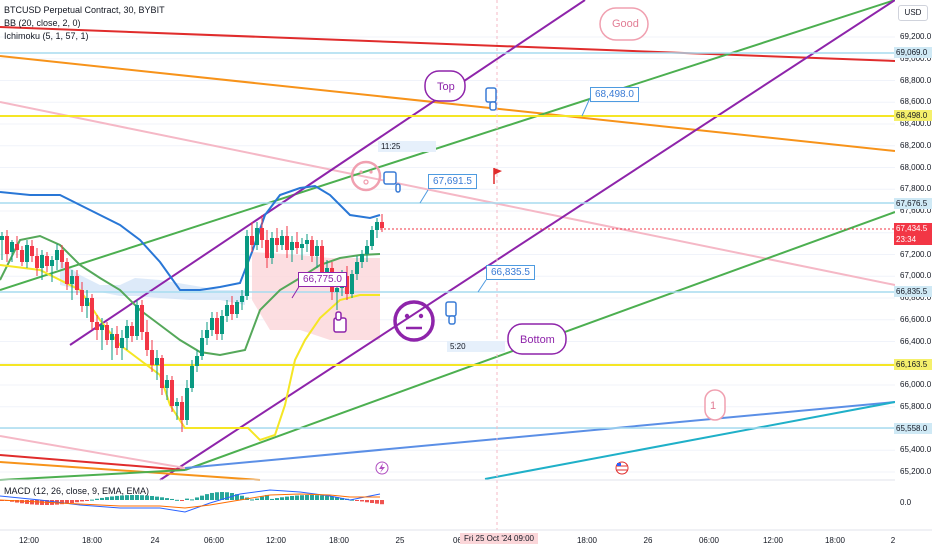 Image resolution: width=932 pixels, height=550 pixels. What do you see at coordinates (709, 540) in the screenshot?
I see `time-tick: 06:00` at bounding box center [709, 540].